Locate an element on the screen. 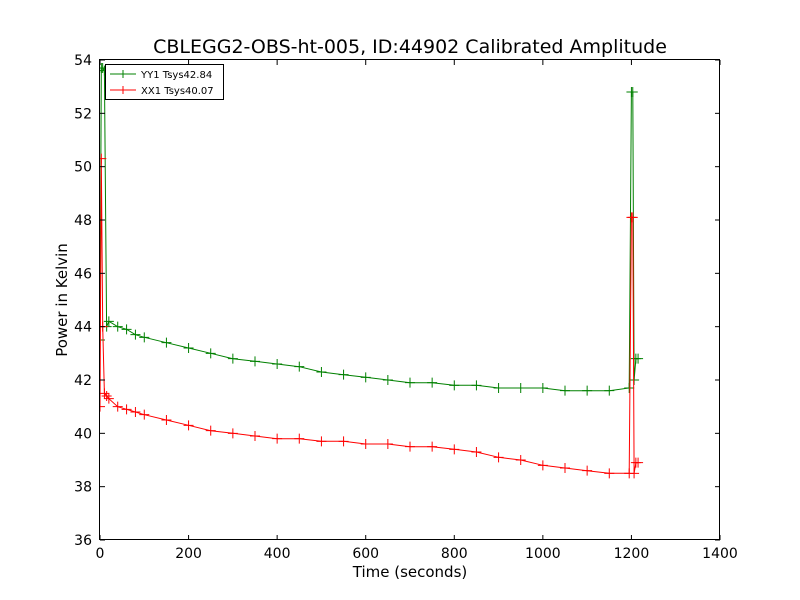  y-tick-label: 46 is located at coordinates (83, 274).